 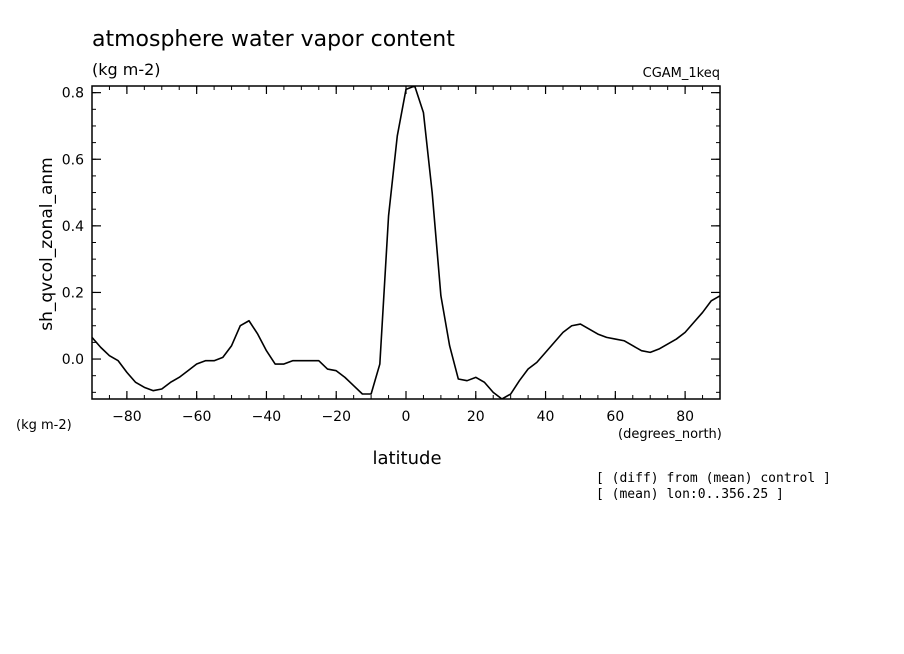 I want to click on x-tick-label: 40, so click(x=546, y=417).